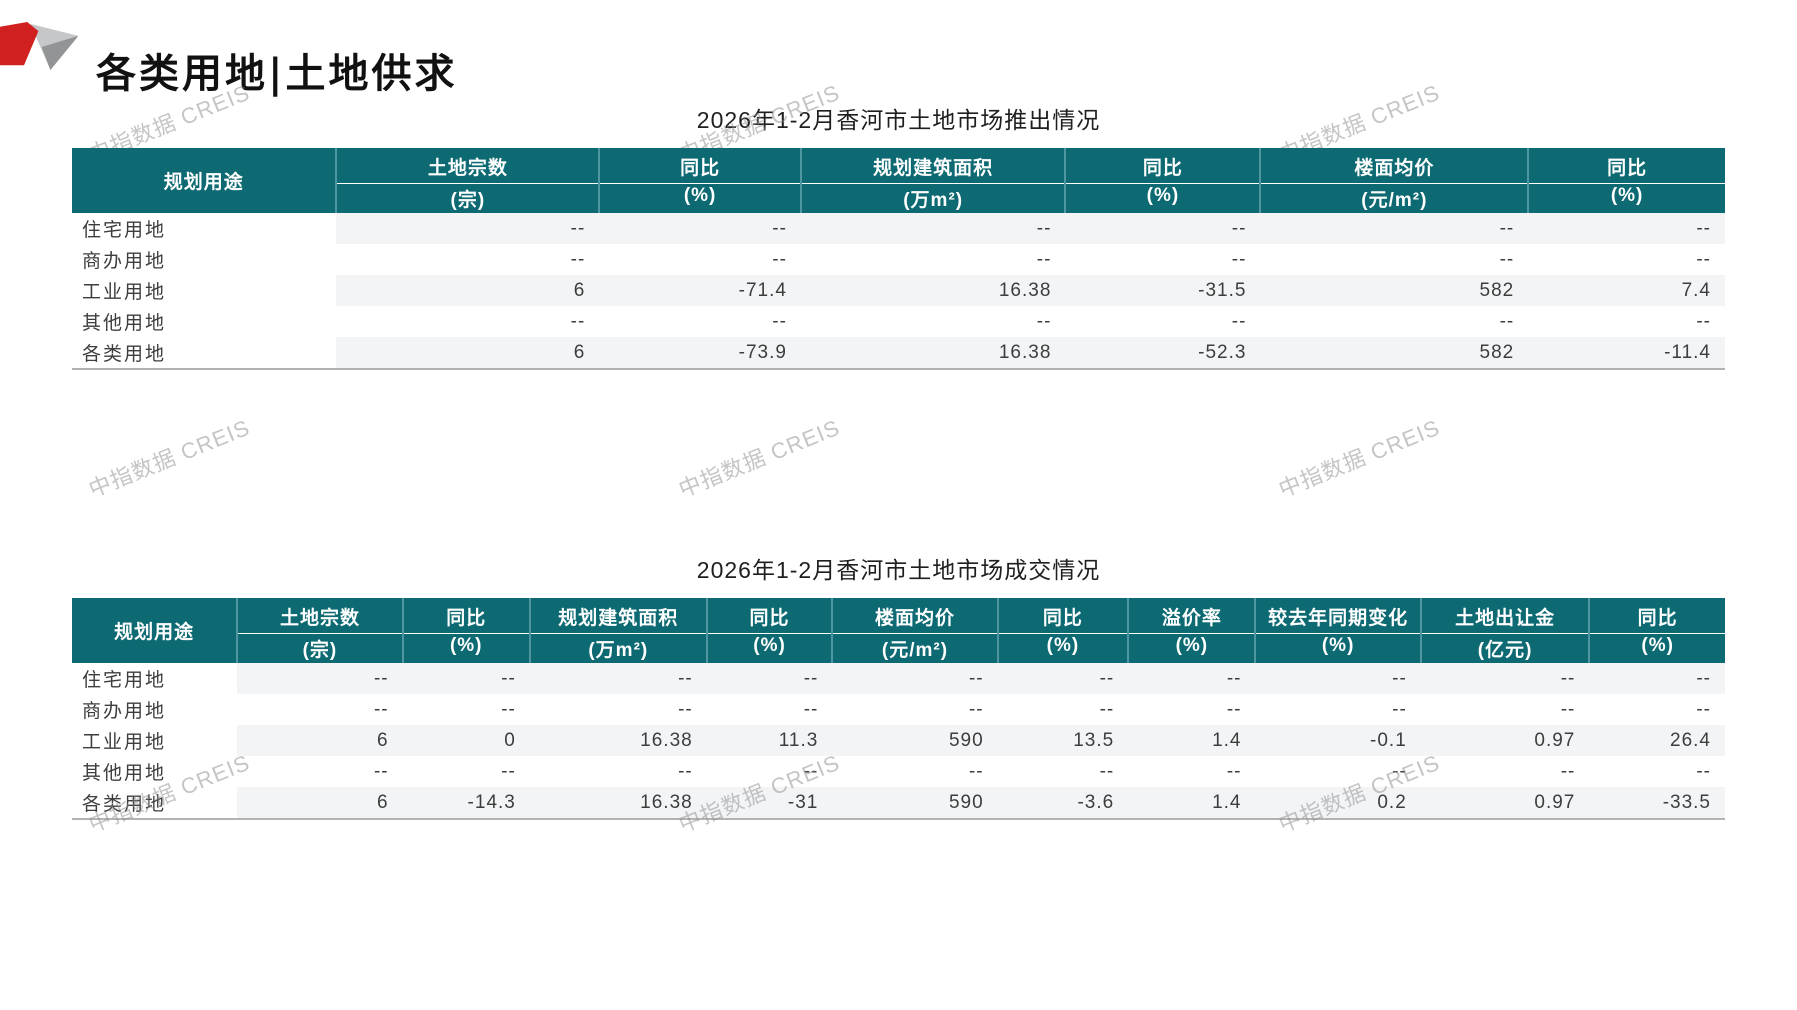 The image size is (1797, 1010). I want to click on row-label: 住宅用地, so click(204, 228).